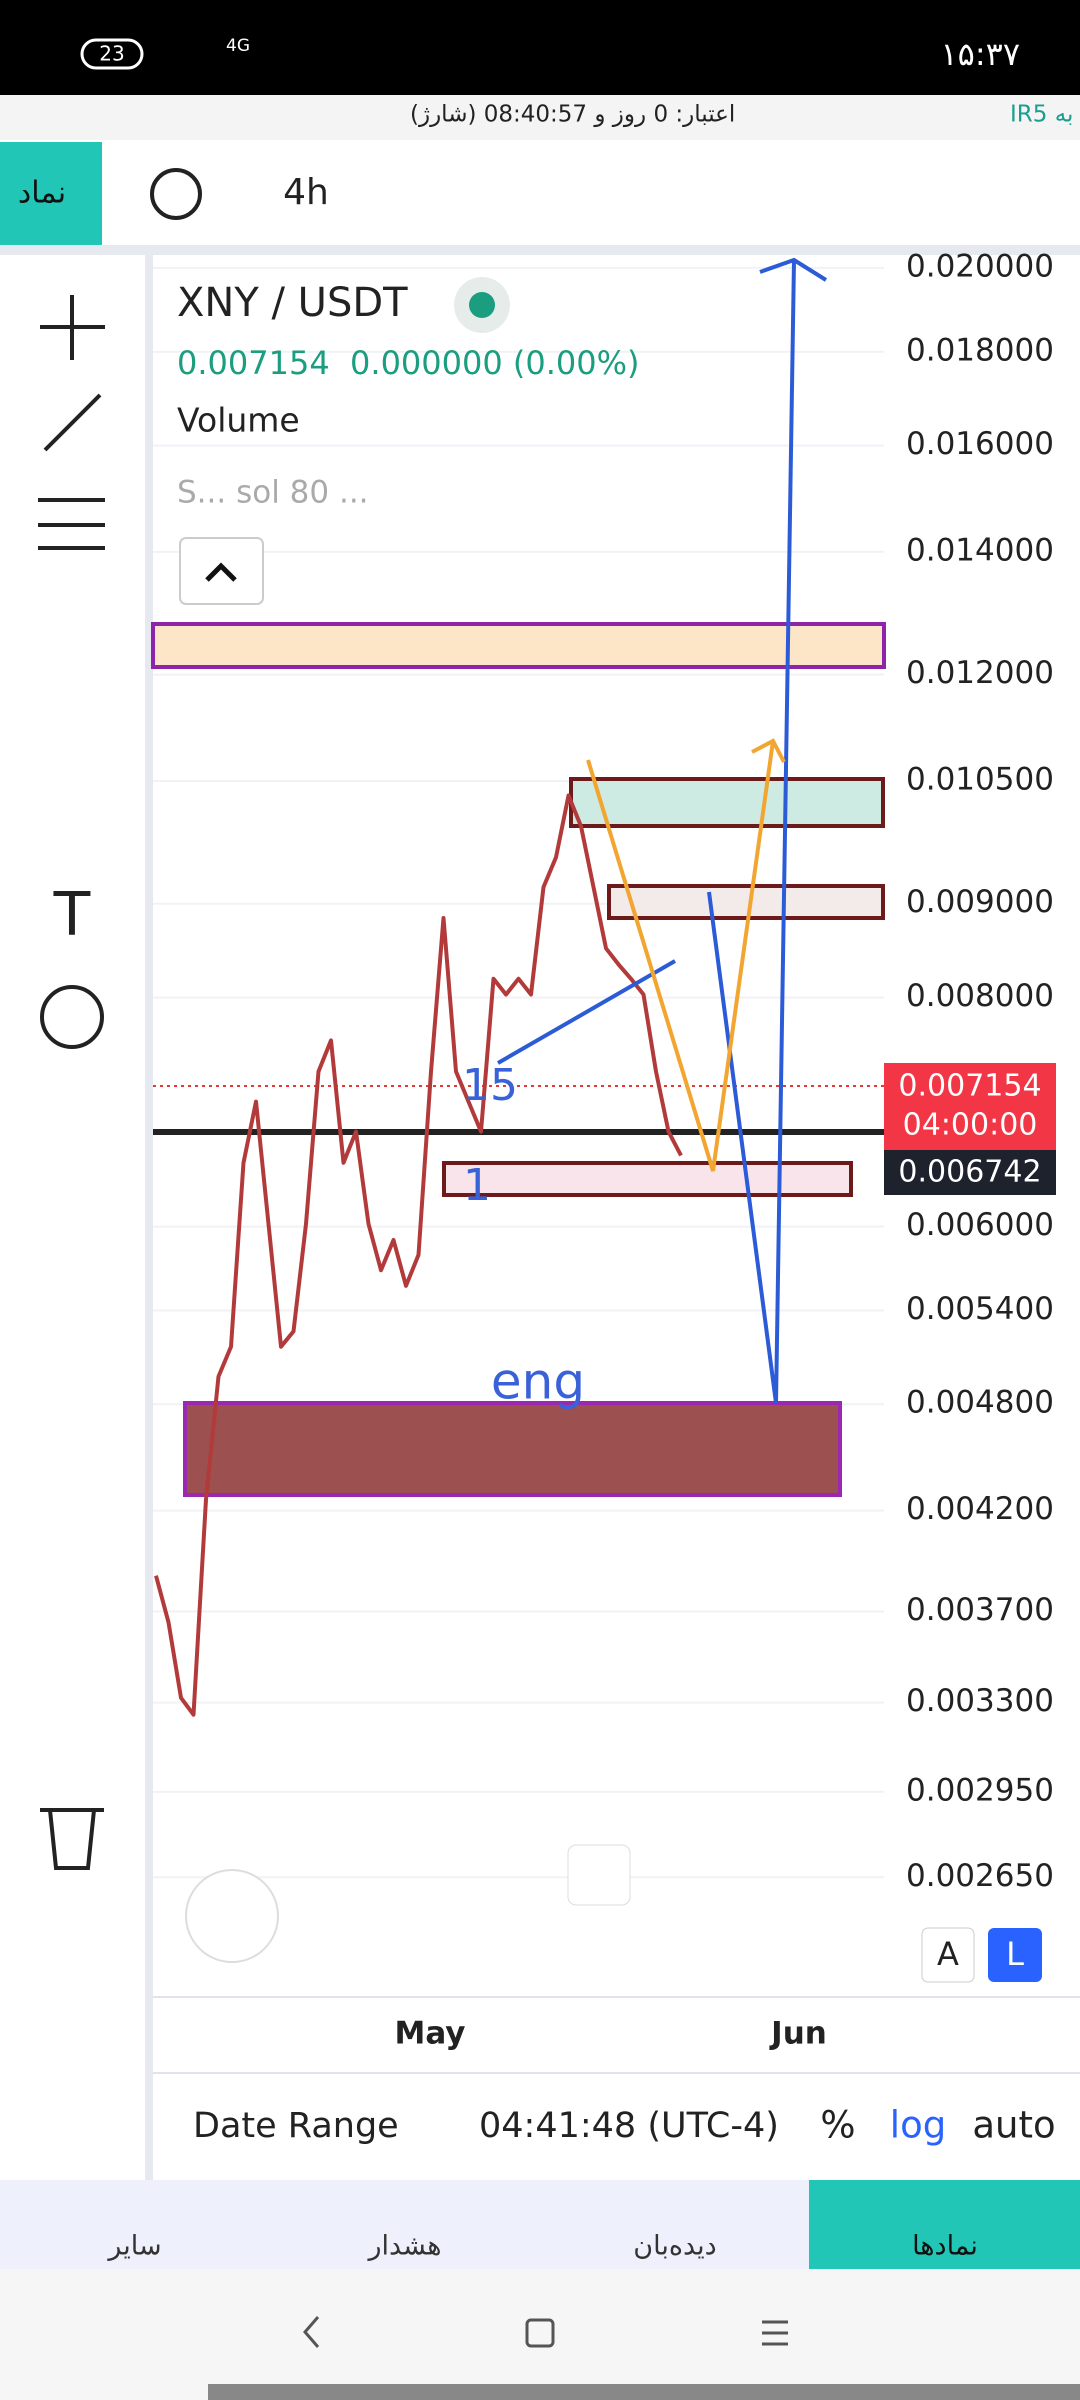  I want to click on menu-button, so click(775, 2333).